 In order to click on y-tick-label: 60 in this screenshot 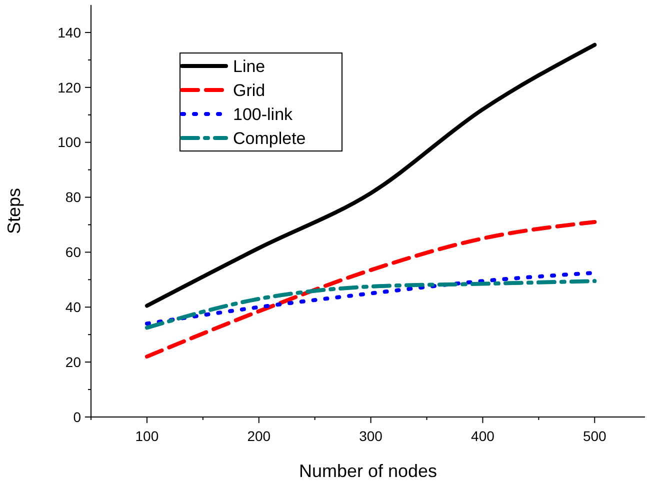, I will do `click(73, 252)`.